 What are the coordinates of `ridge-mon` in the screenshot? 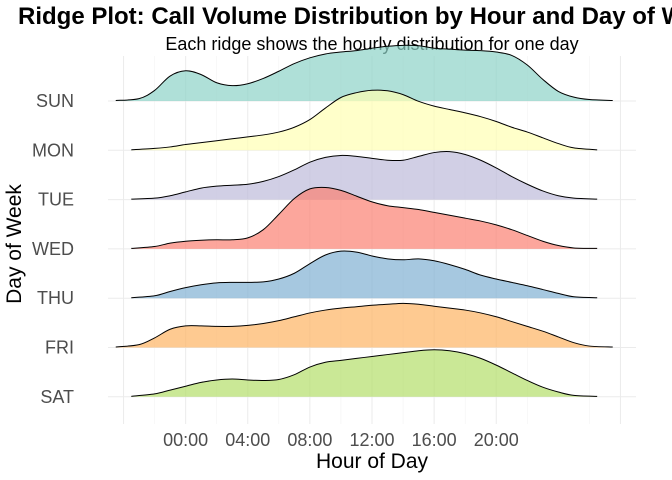 It's located at (364, 120).